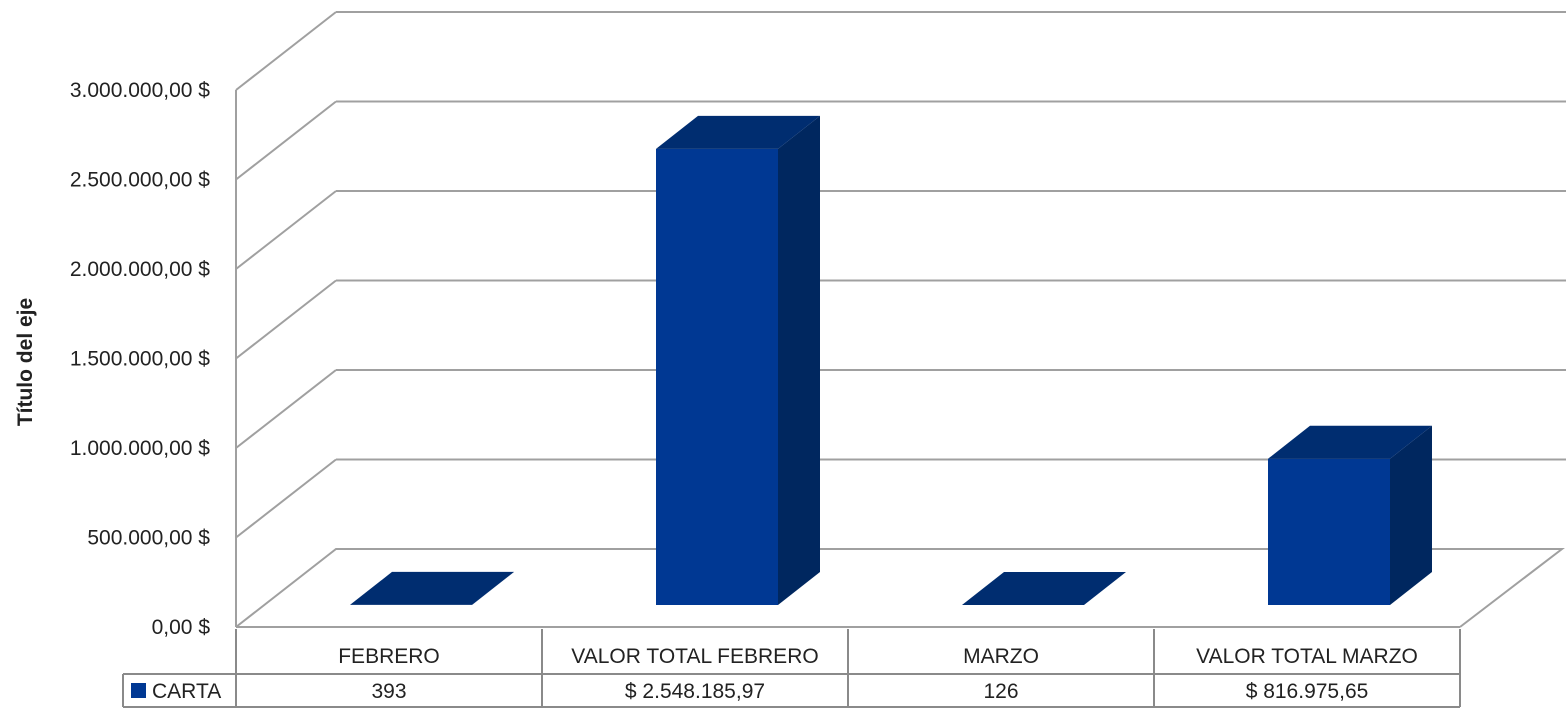 The image size is (1566, 709). I want to click on data-label: 393, so click(388, 691).